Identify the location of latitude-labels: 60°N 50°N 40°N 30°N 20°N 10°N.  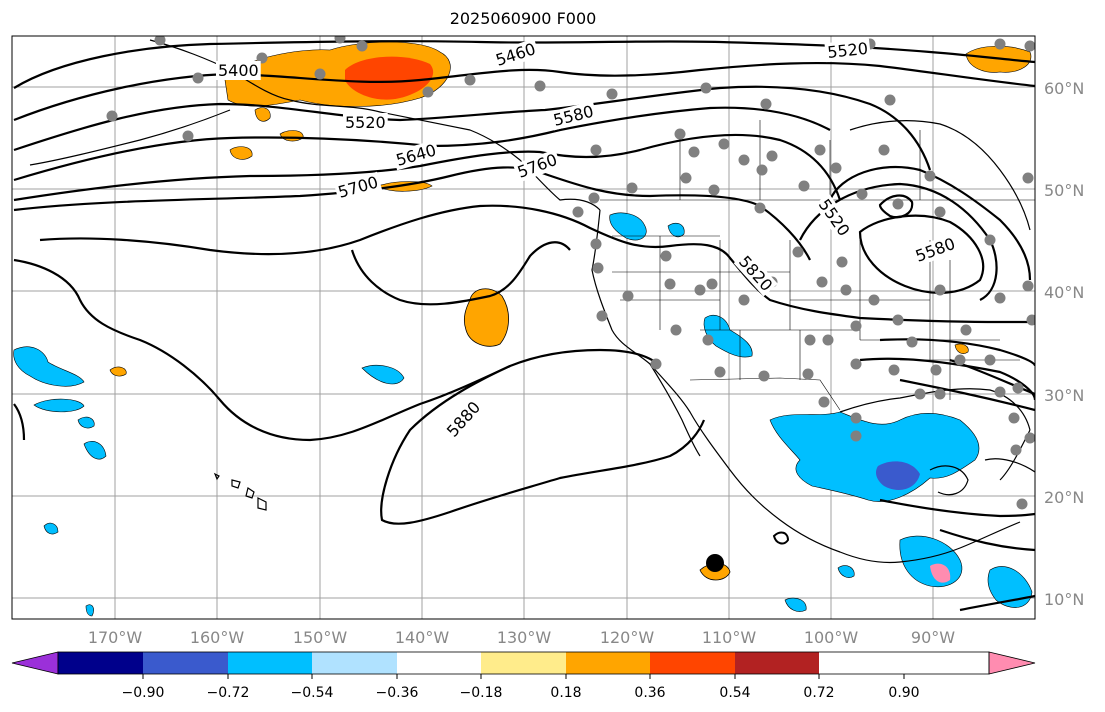
(1064, 344).